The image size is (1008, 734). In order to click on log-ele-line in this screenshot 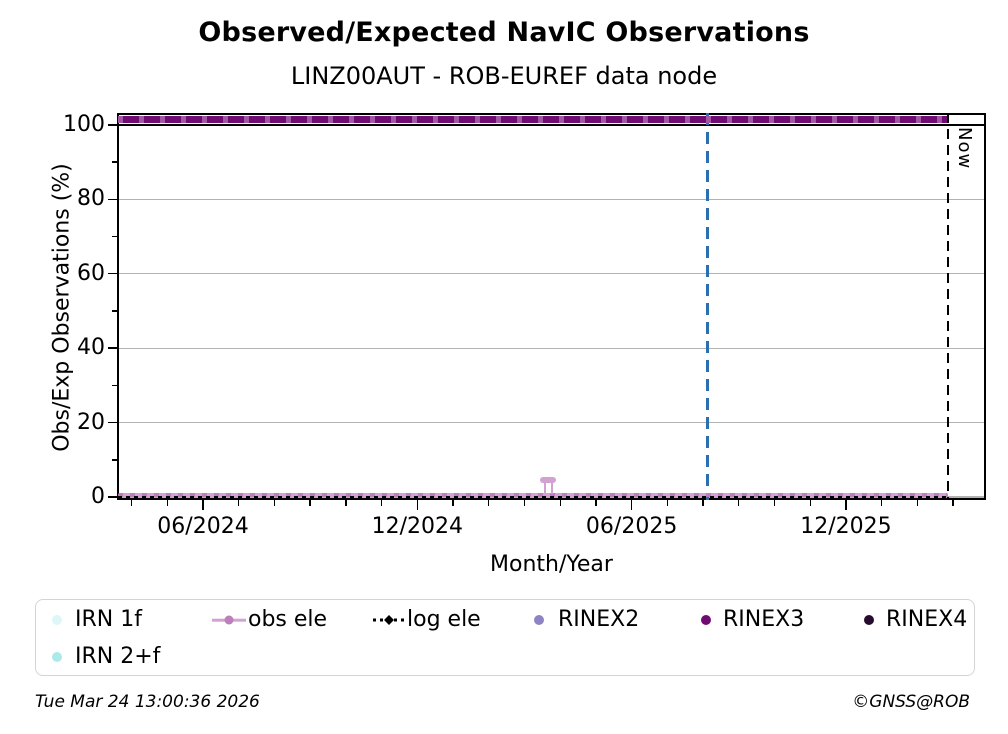, I will do `click(533, 498)`.